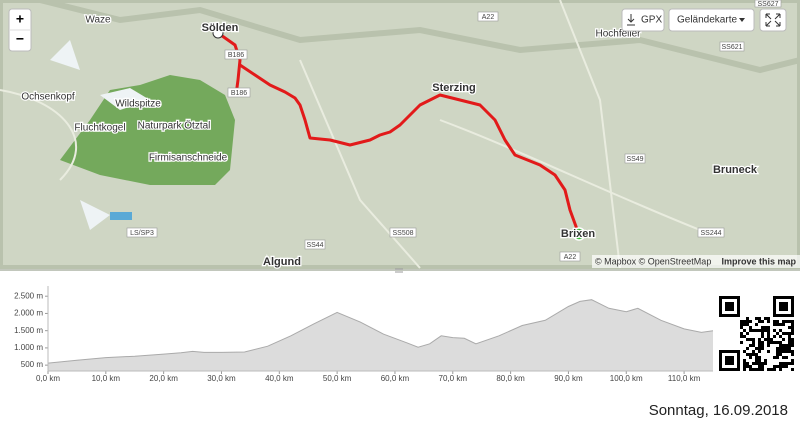  What do you see at coordinates (767, 4) in the screenshot?
I see `road-label: SS627` at bounding box center [767, 4].